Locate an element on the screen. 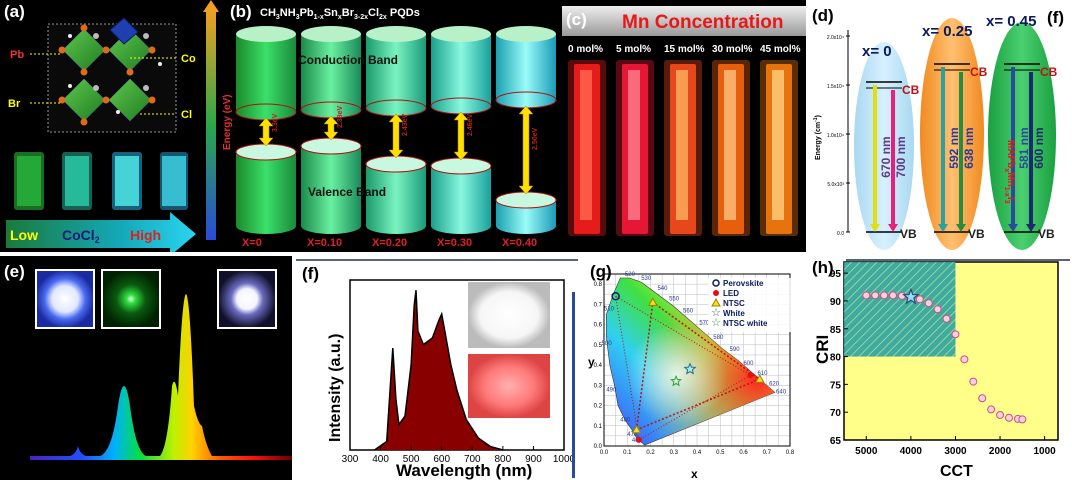  wavelength-right: 600 nm is located at coordinates (1039, 147).